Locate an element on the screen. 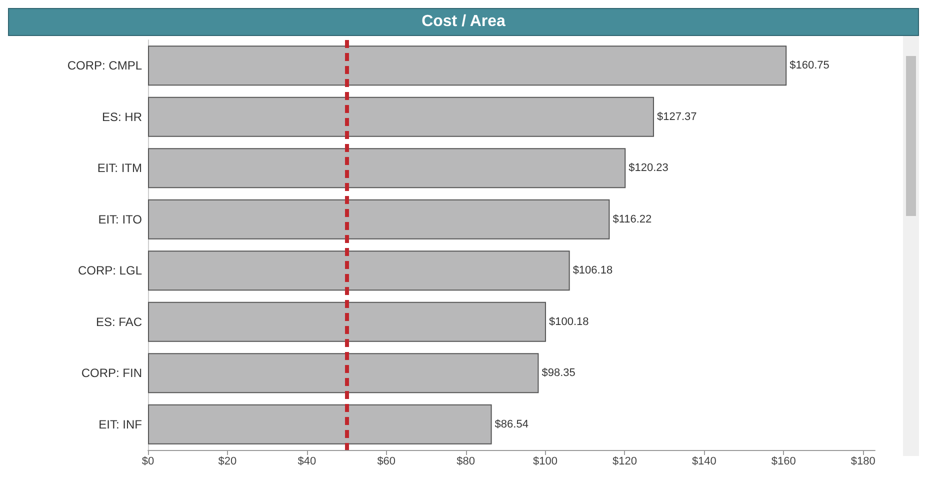 This screenshot has height=493, width=927. data-label: $86.54 is located at coordinates (511, 424).